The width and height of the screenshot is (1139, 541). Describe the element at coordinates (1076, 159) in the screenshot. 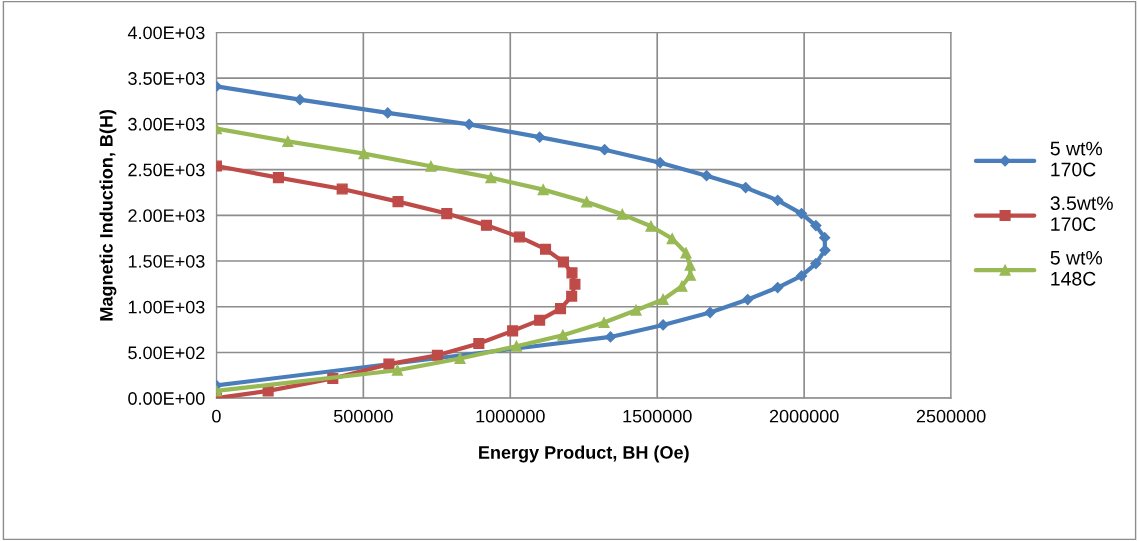

I see `legend-label: 5 wt% 170C` at that location.